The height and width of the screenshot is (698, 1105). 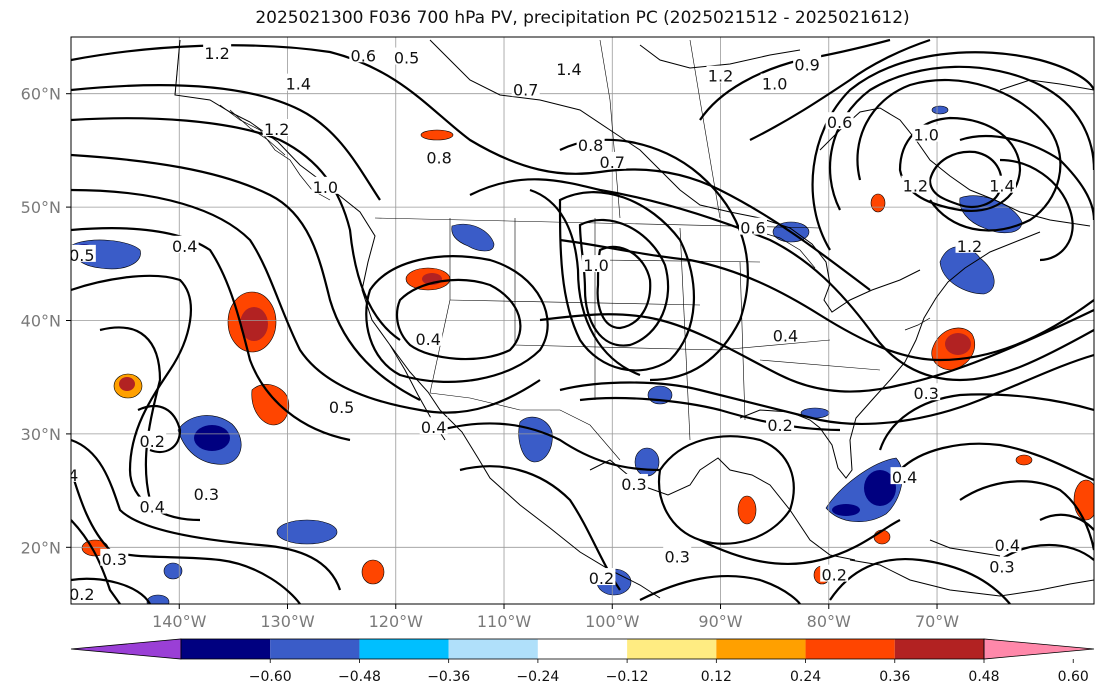 I want to click on colorbar-label: −0.24, so click(x=537, y=677).